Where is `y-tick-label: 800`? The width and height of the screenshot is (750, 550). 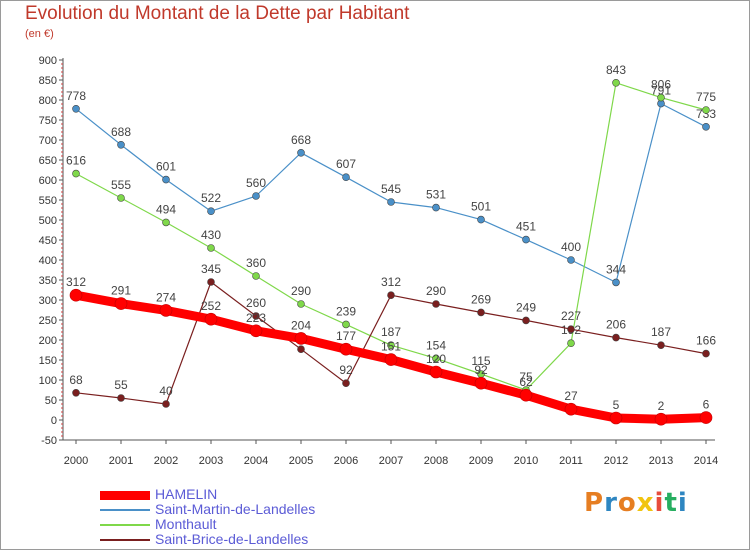 y-tick-label: 800 is located at coordinates (48, 101).